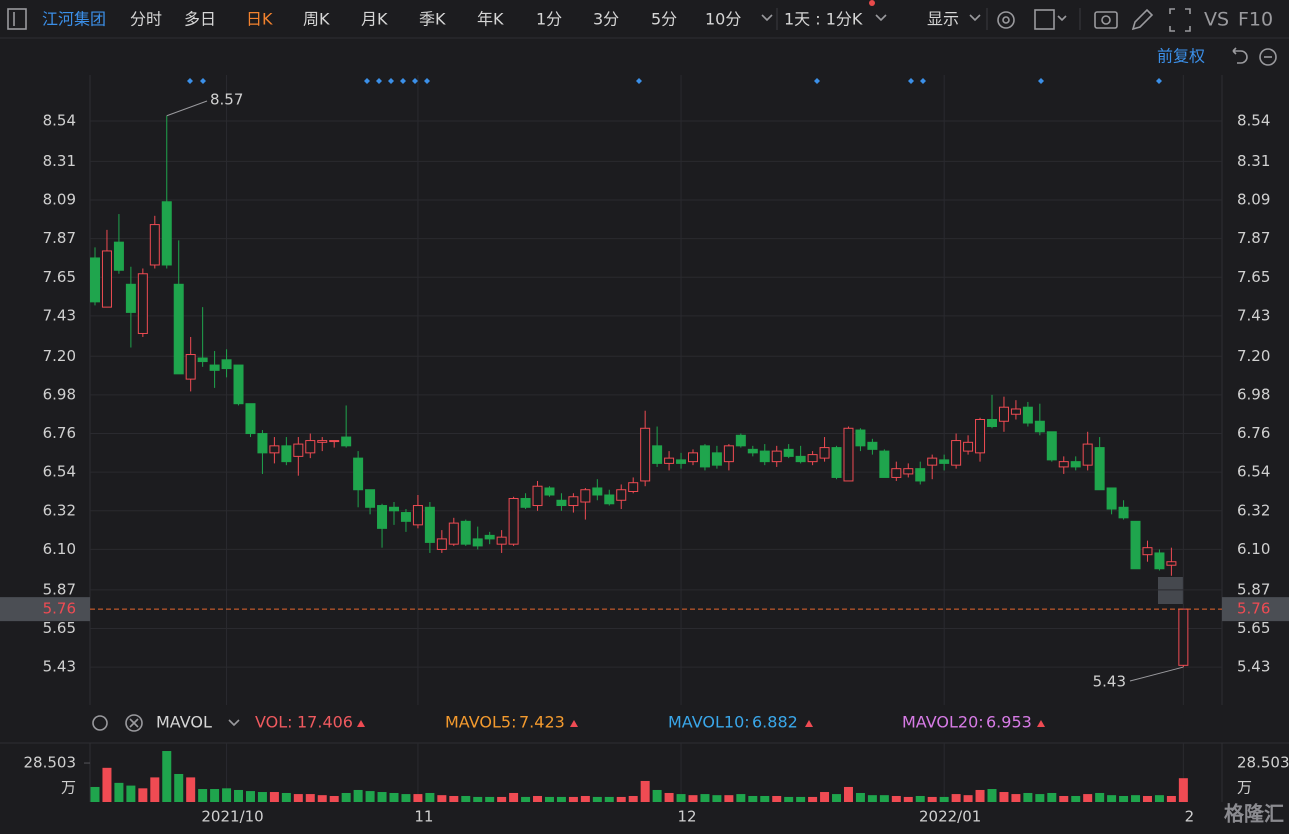  I want to click on y-tick-label: 6.10, so click(59, 549).